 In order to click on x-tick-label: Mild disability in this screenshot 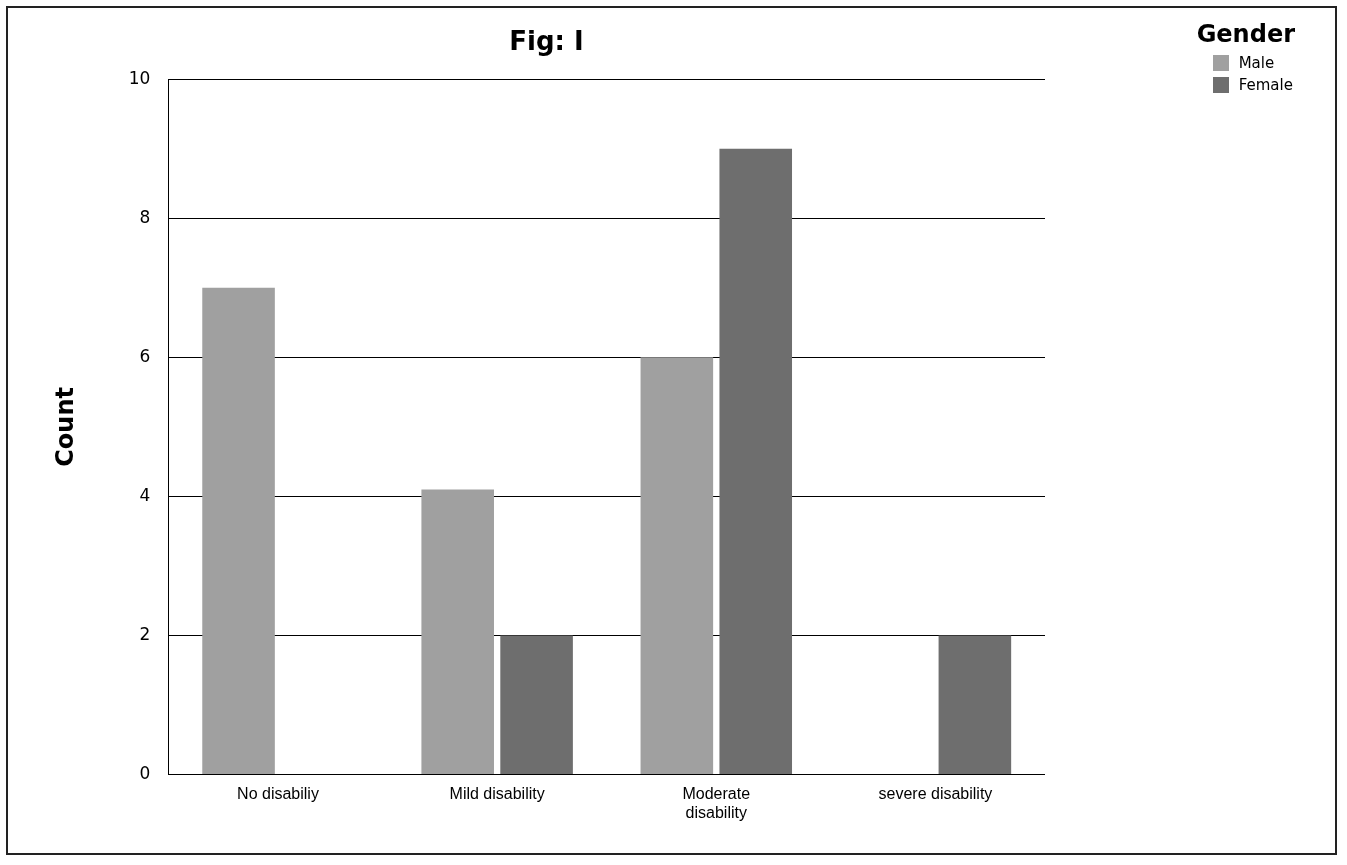, I will do `click(497, 793)`.